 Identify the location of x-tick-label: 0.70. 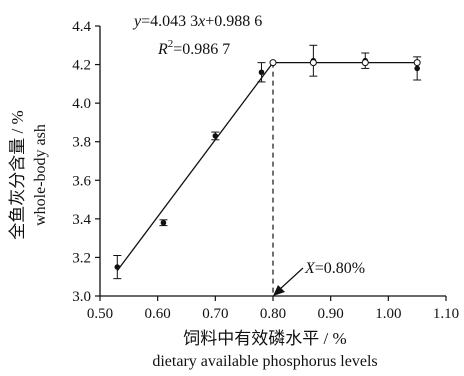
(215, 314).